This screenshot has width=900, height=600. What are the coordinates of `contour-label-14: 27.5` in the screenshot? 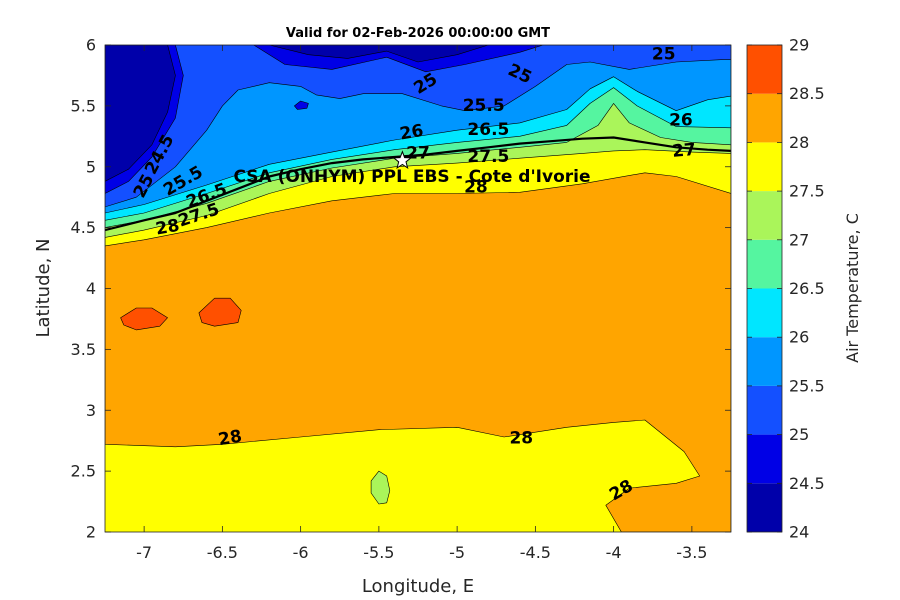 It's located at (488, 157).